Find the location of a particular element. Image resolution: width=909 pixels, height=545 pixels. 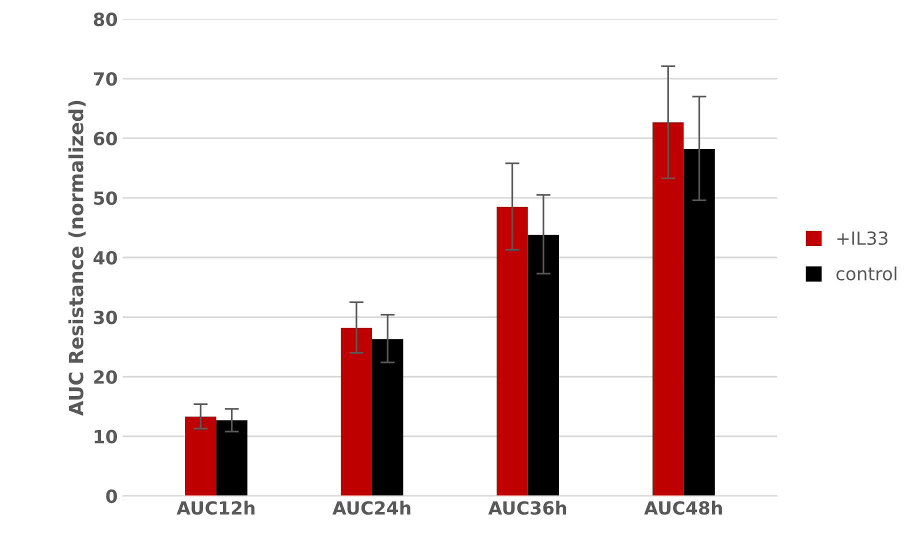

x-tick-label: AUC36h is located at coordinates (527, 507).